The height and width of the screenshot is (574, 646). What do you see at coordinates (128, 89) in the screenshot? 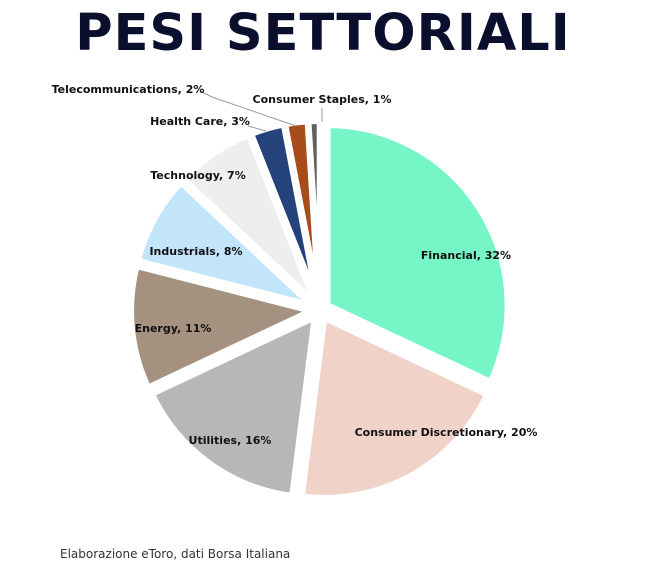
I see `slice-label-telecommunications: Telecommunications, 2%` at bounding box center [128, 89].